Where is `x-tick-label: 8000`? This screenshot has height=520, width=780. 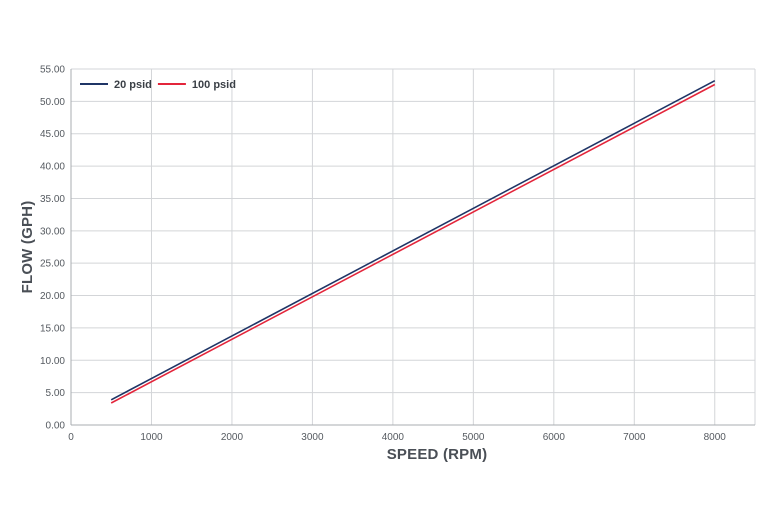
x-tick-label: 8000 is located at coordinates (715, 437).